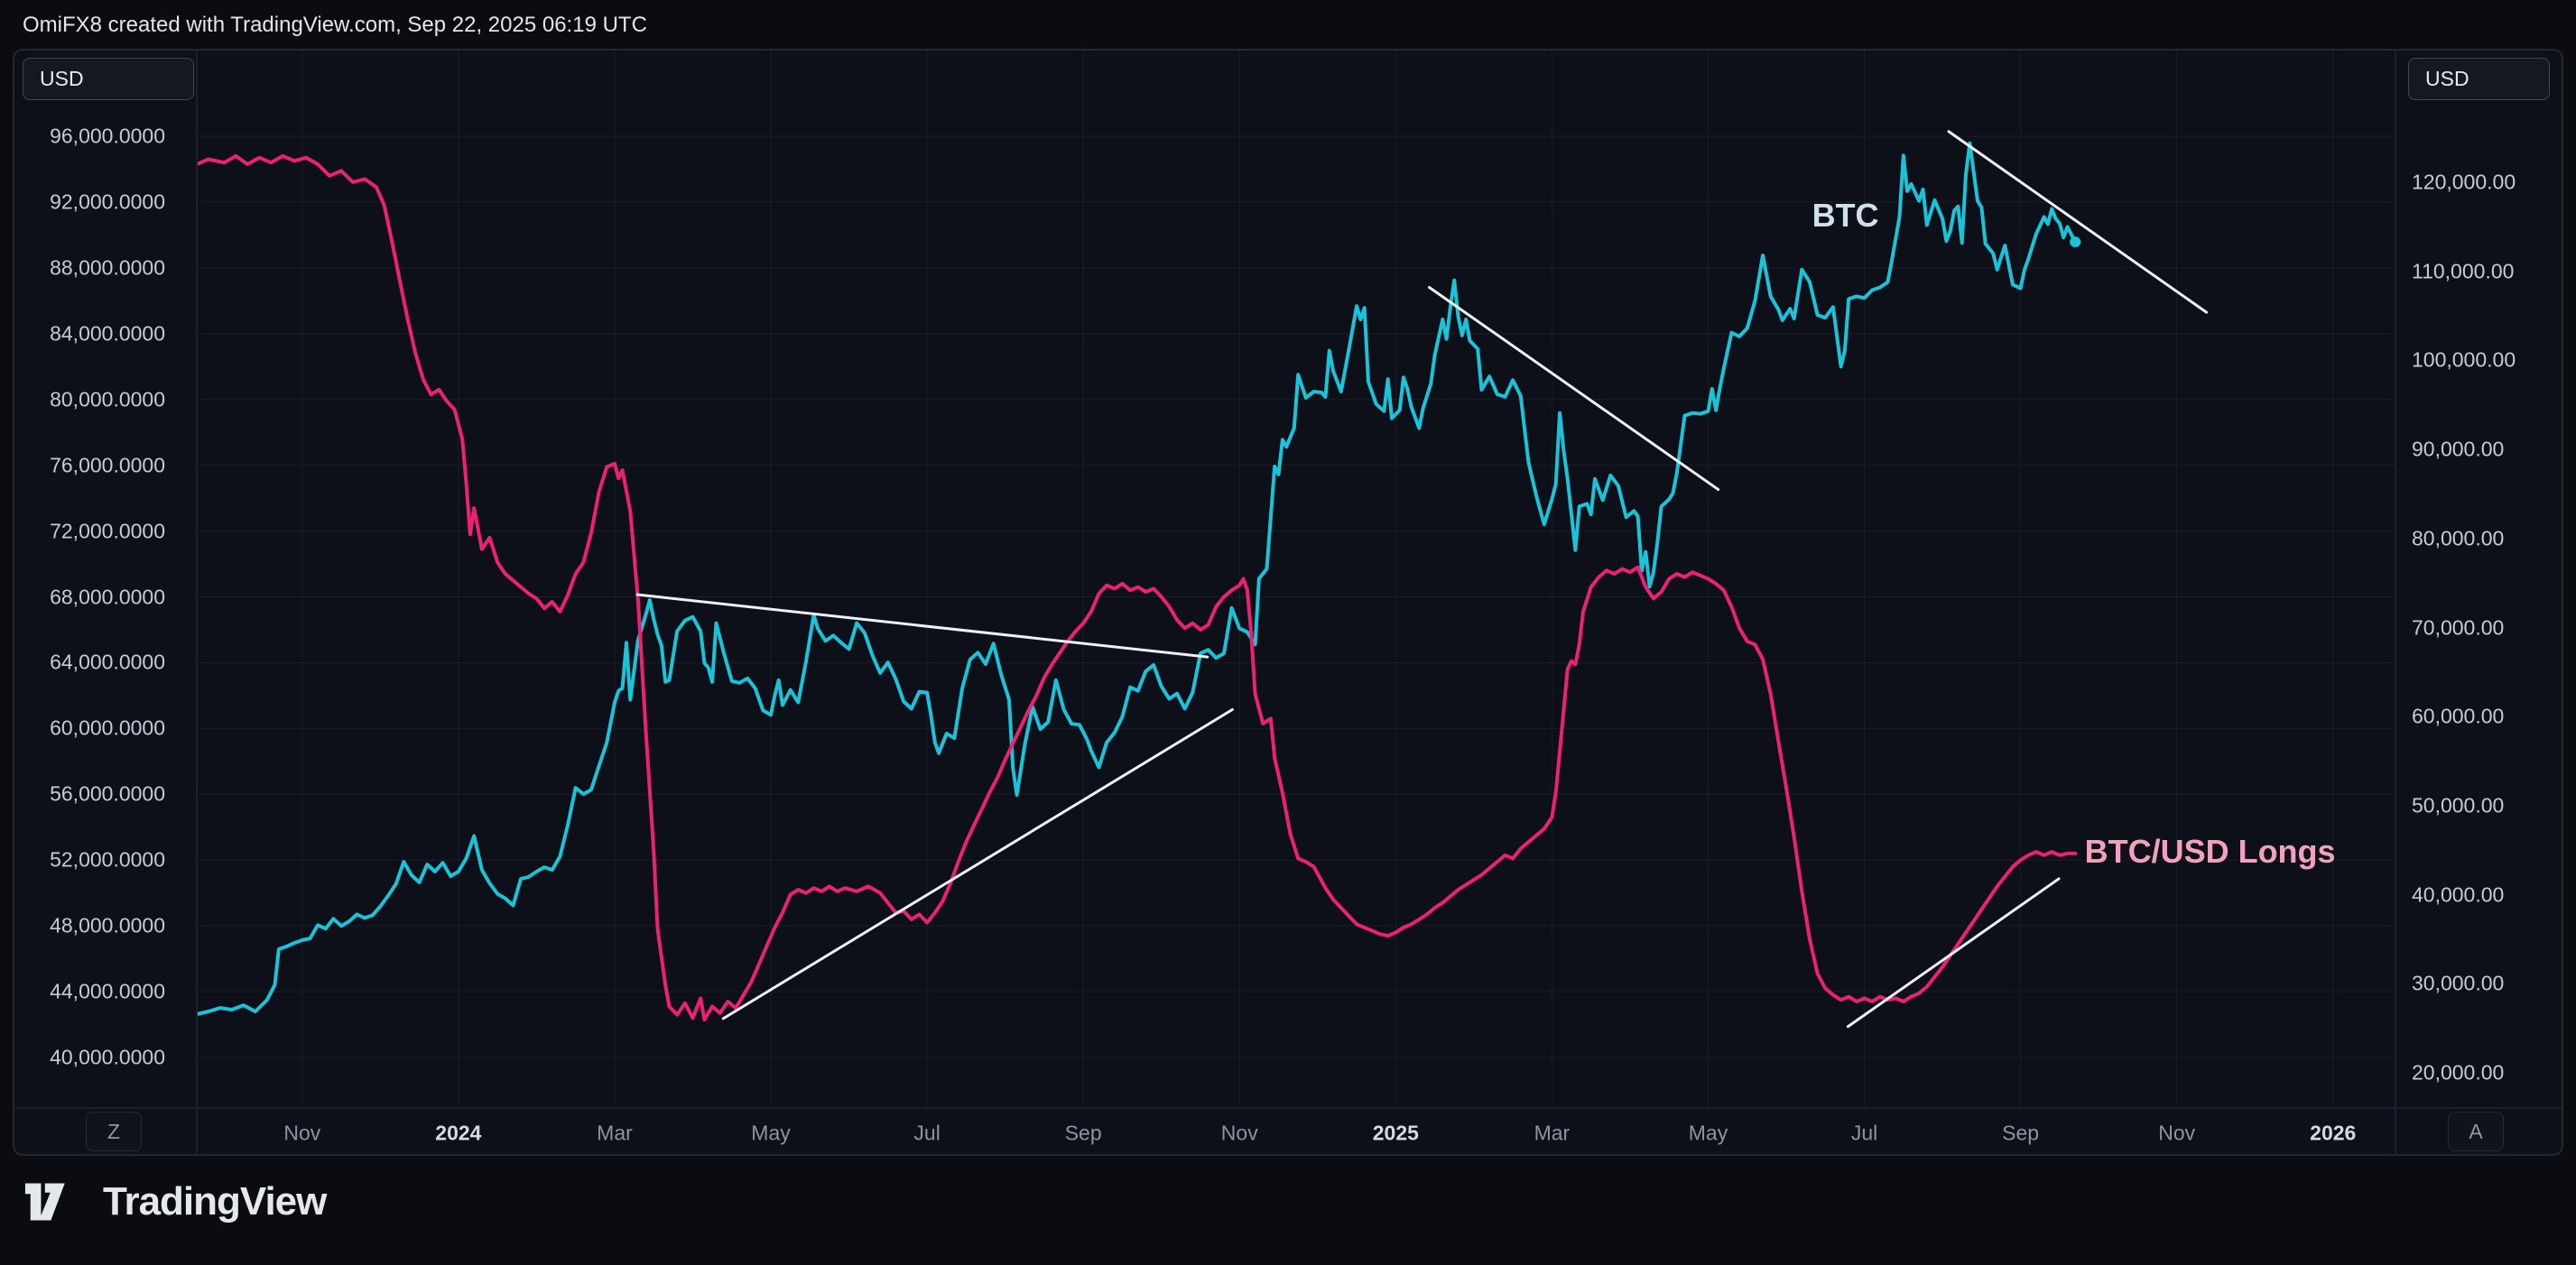 This screenshot has height=1265, width=2576. What do you see at coordinates (2334, 1133) in the screenshot?
I see `time-axis-tick: 2026` at bounding box center [2334, 1133].